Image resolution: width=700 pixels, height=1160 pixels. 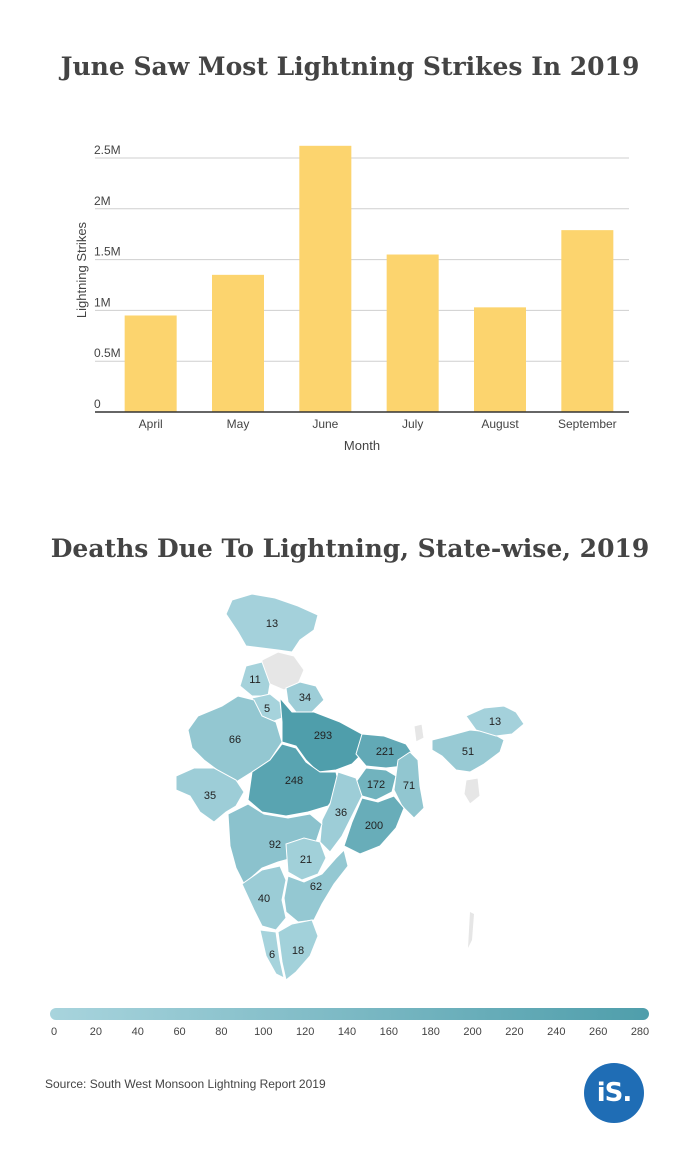 What do you see at coordinates (151, 424) in the screenshot?
I see `x-tick-label: April` at bounding box center [151, 424].